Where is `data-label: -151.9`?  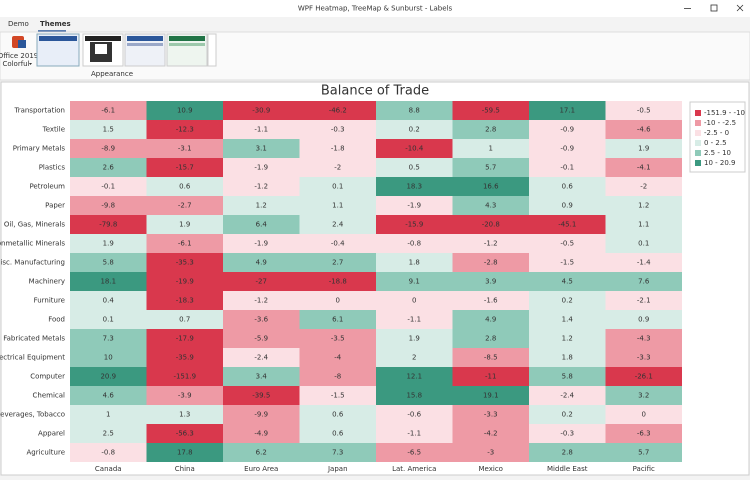 data-label: -151.9 is located at coordinates (184, 377).